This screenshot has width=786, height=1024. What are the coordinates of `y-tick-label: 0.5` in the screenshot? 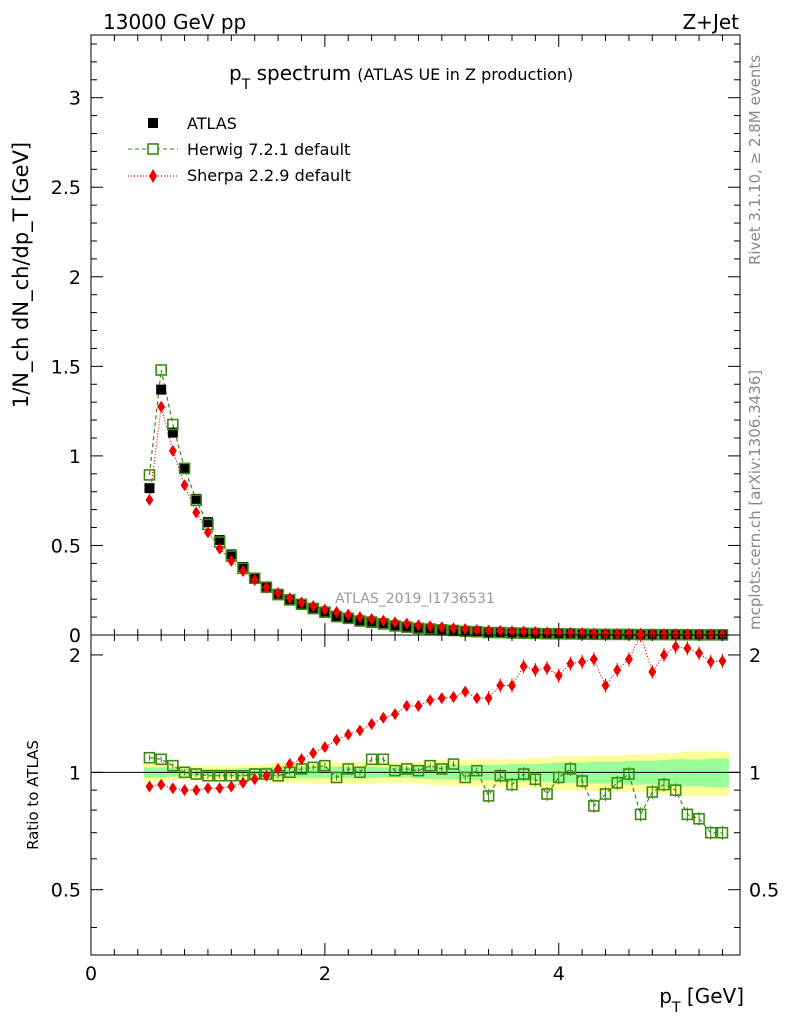 It's located at (66, 546).